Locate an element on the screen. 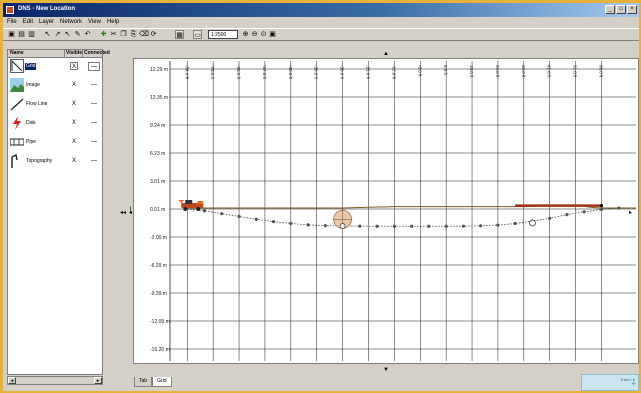 Image resolution: width=641 pixels, height=393 pixels. maximize-button: □ is located at coordinates (621, 9).